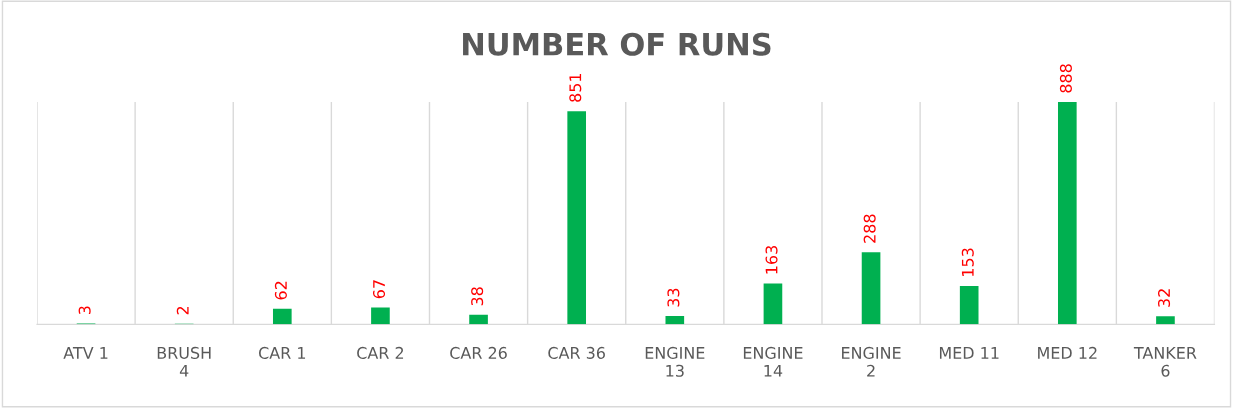  Describe the element at coordinates (771, 260) in the screenshot. I see `data-label: 163` at that location.